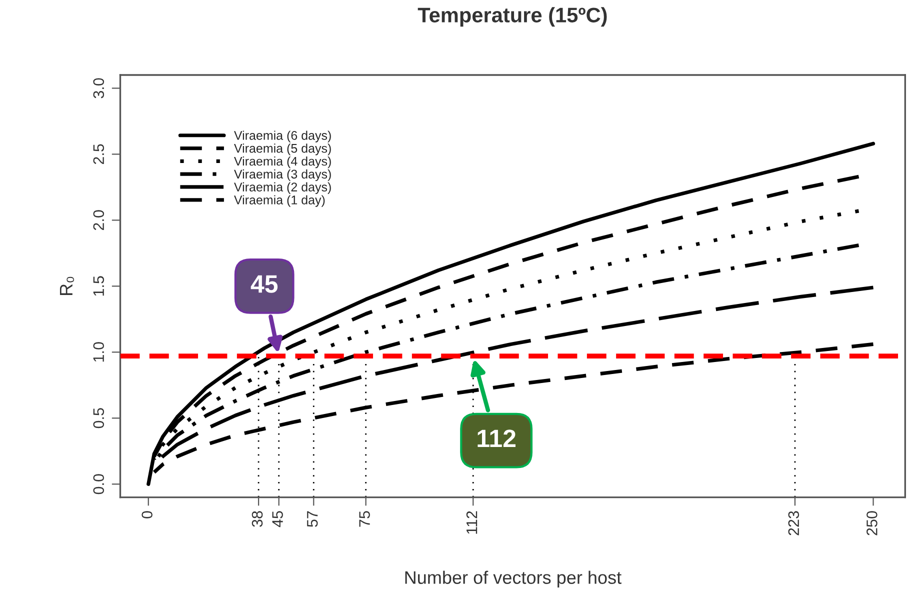 The width and height of the screenshot is (918, 605). I want to click on y-tick-label: 1.0, so click(98, 352).